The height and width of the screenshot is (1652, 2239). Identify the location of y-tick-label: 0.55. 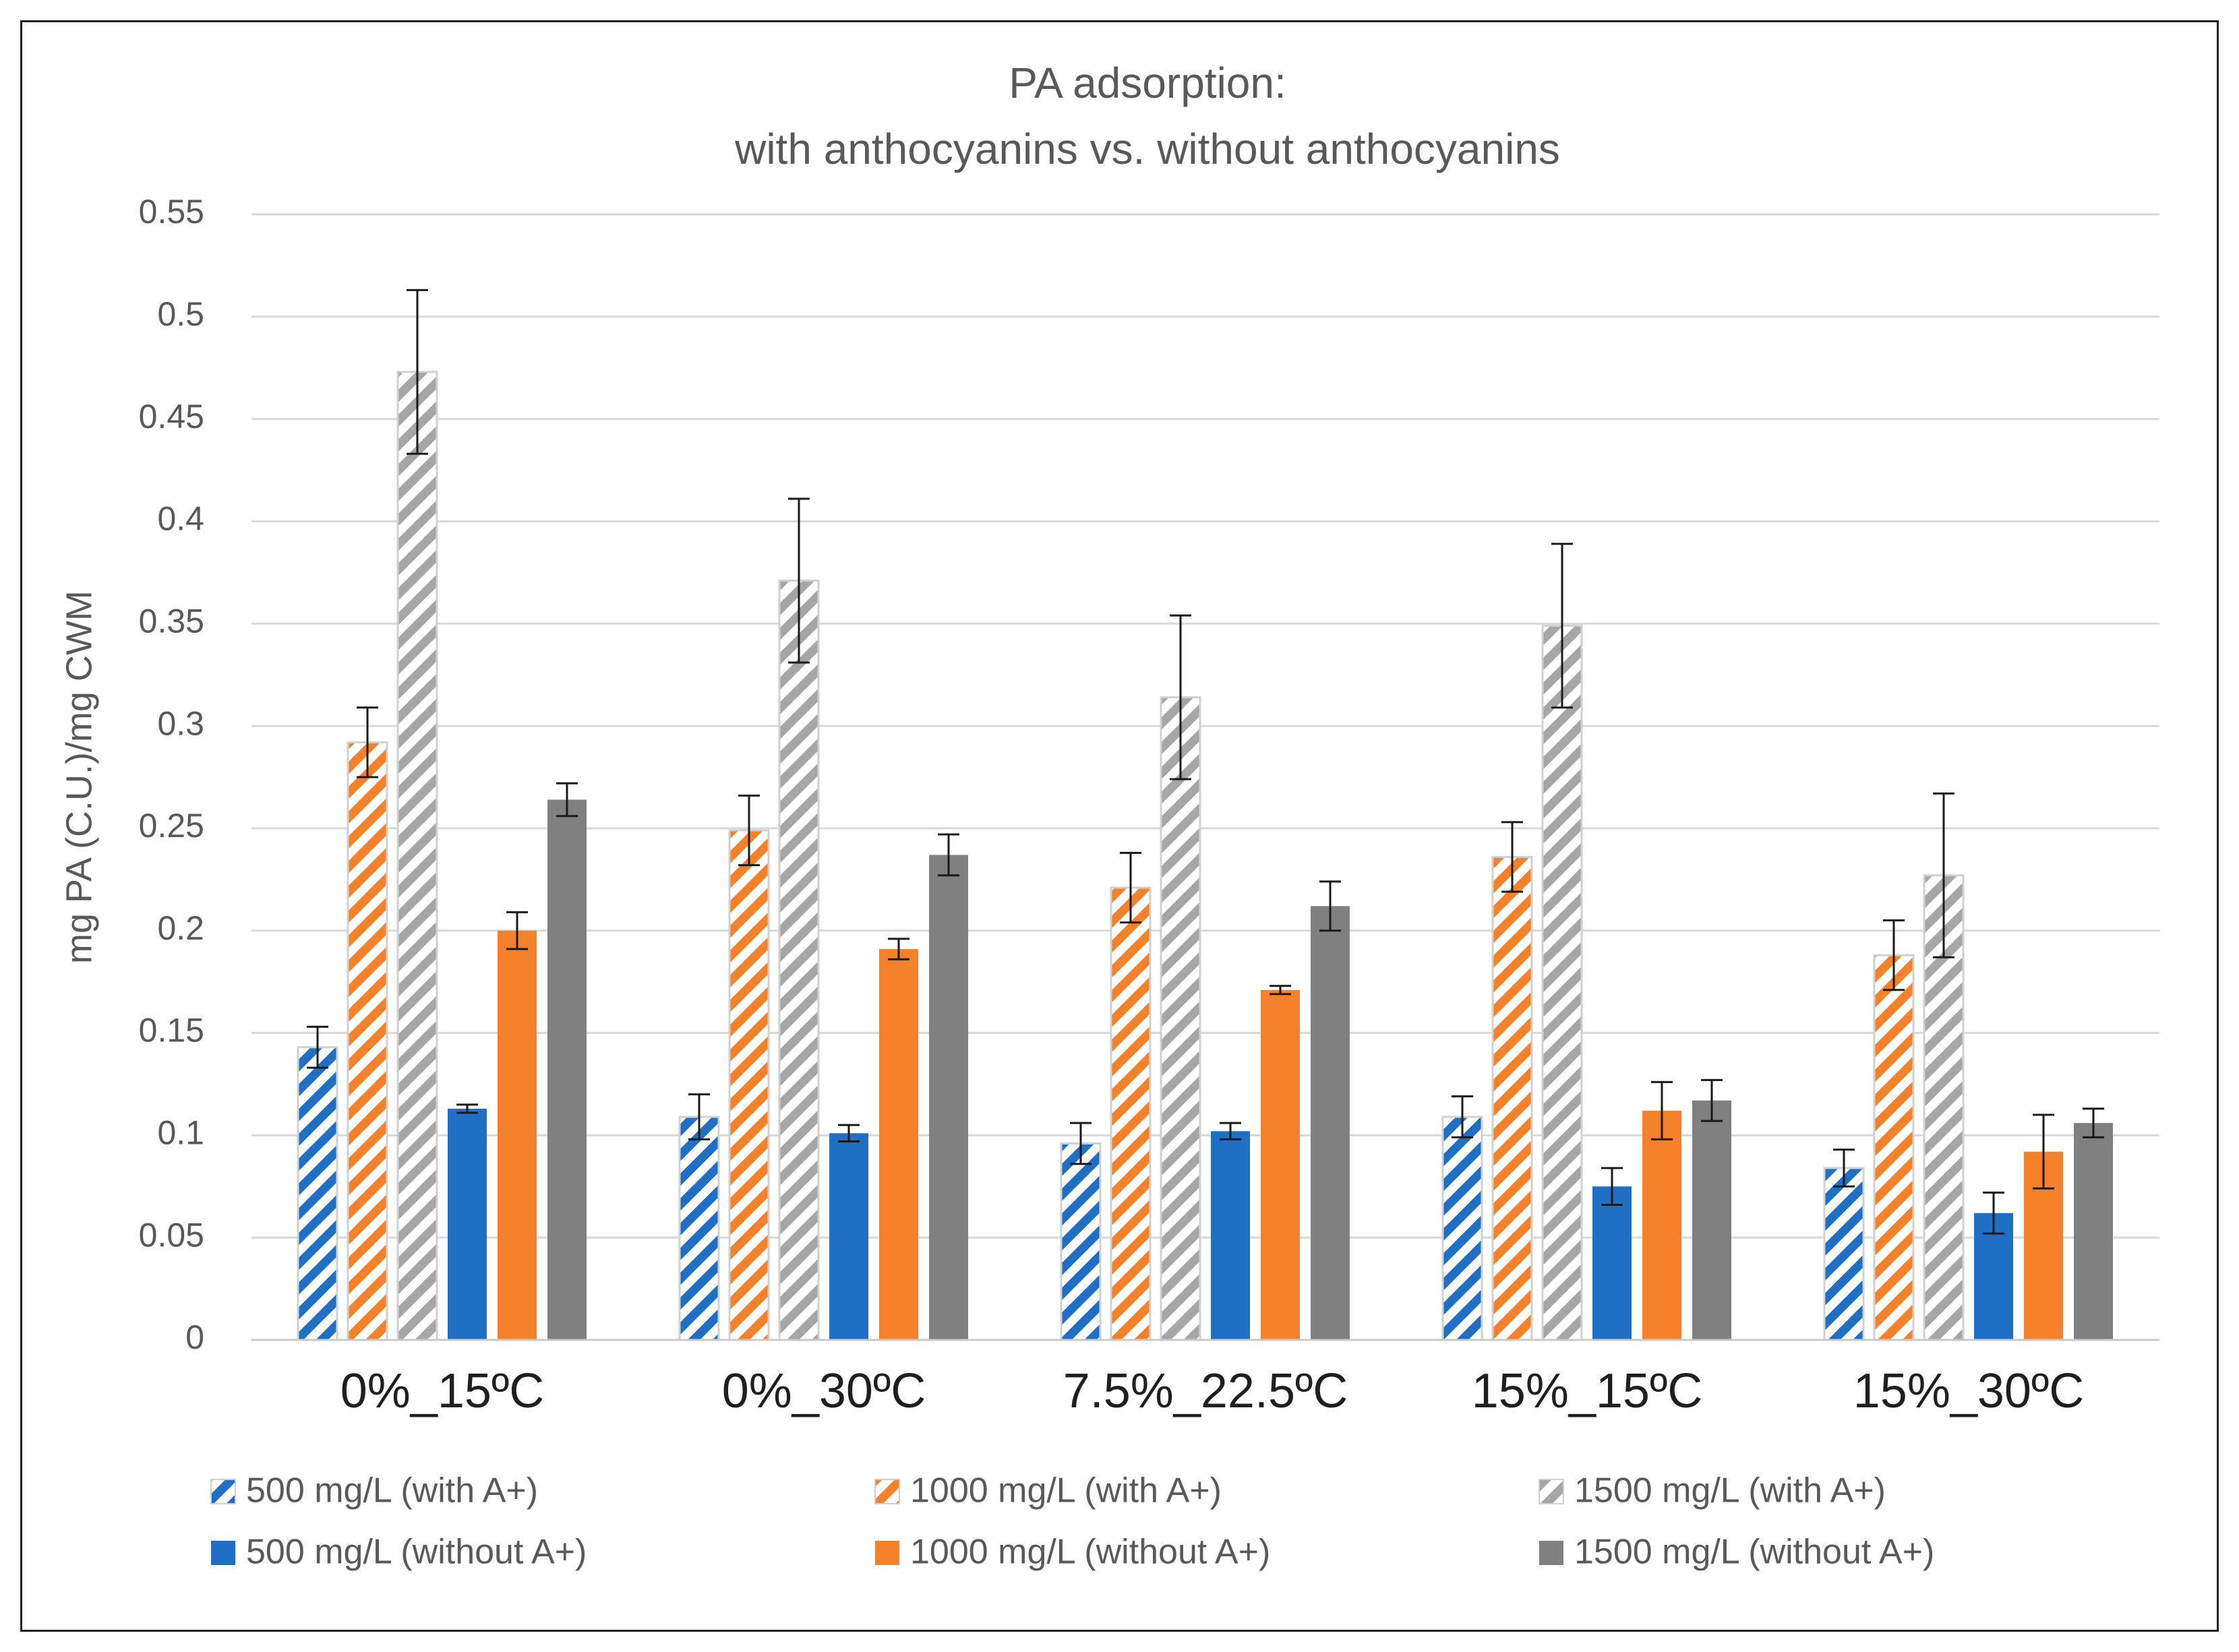
(171, 212).